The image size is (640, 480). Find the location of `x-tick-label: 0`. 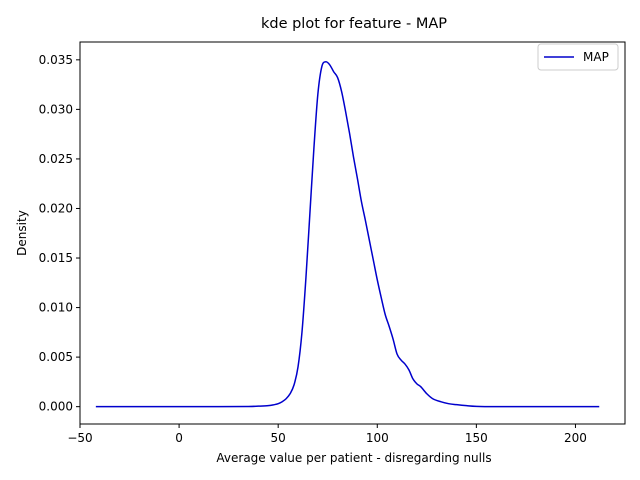

x-tick-label: 0 is located at coordinates (179, 438).